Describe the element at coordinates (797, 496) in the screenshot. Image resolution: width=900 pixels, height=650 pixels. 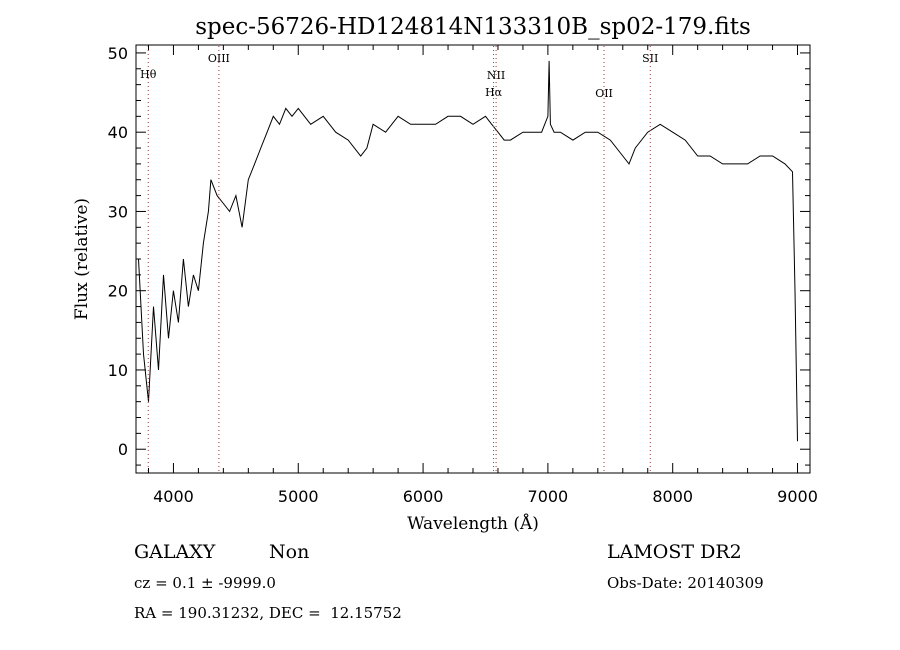
I see `x-tick-label: 9000` at that location.